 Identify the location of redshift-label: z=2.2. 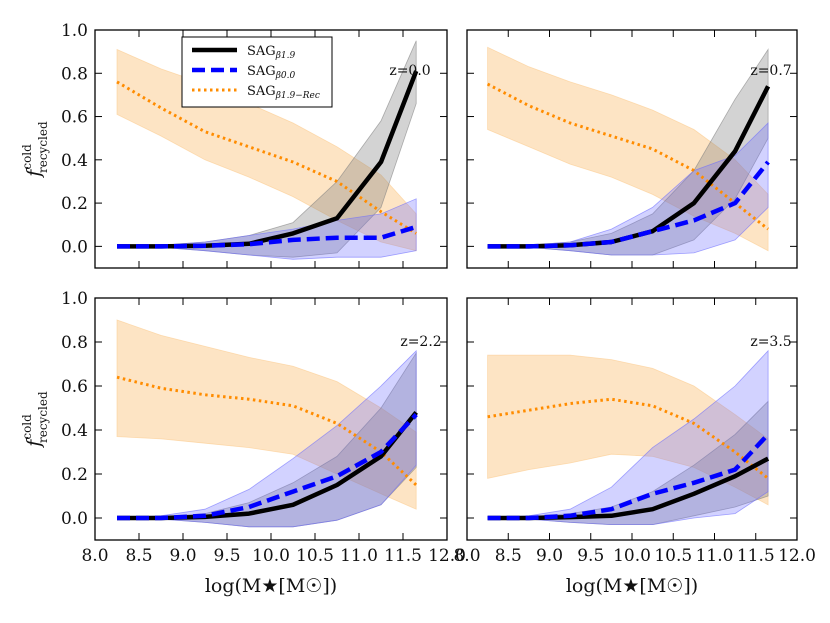
(420, 342).